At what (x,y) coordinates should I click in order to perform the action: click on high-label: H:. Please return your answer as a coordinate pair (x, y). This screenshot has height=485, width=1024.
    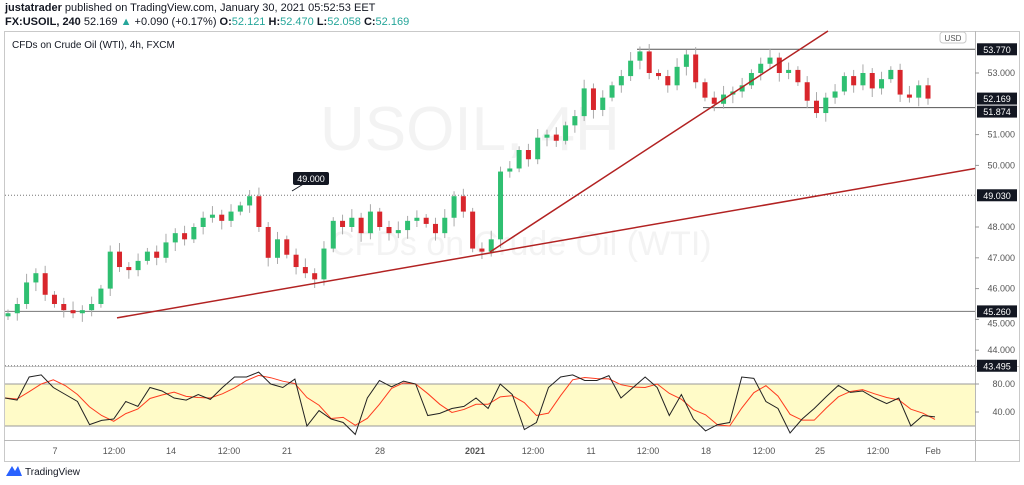
    Looking at the image, I should click on (274, 22).